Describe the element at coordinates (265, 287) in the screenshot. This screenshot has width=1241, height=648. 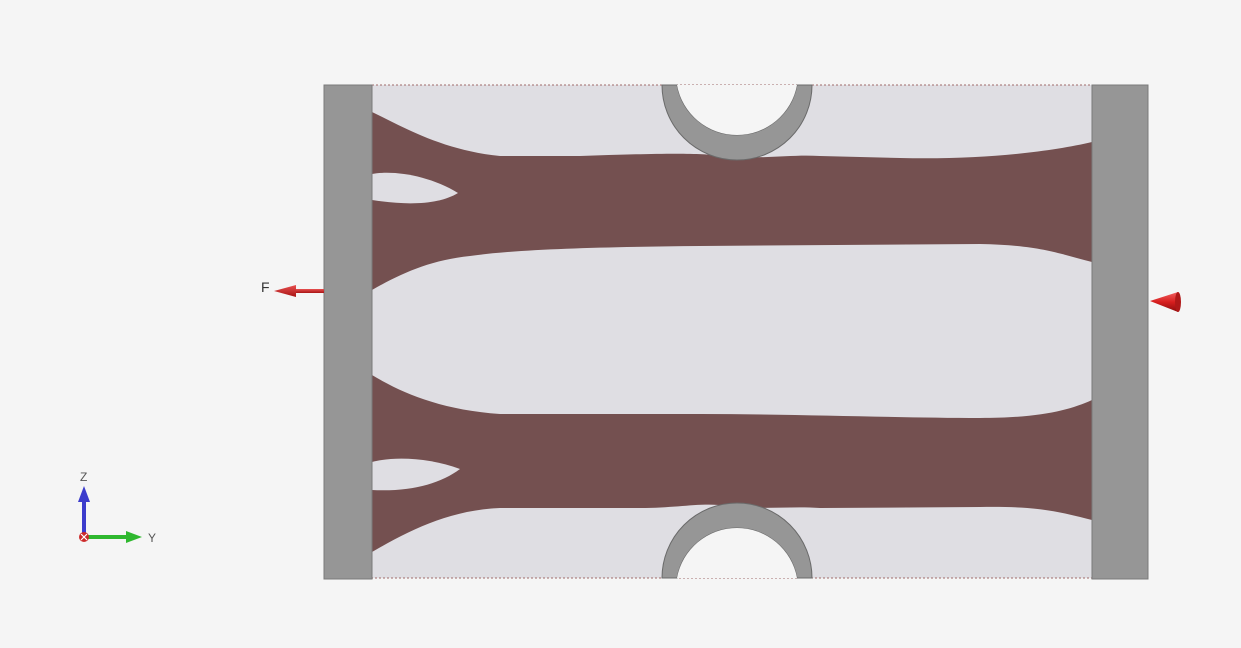
I see `load-label: F` at that location.